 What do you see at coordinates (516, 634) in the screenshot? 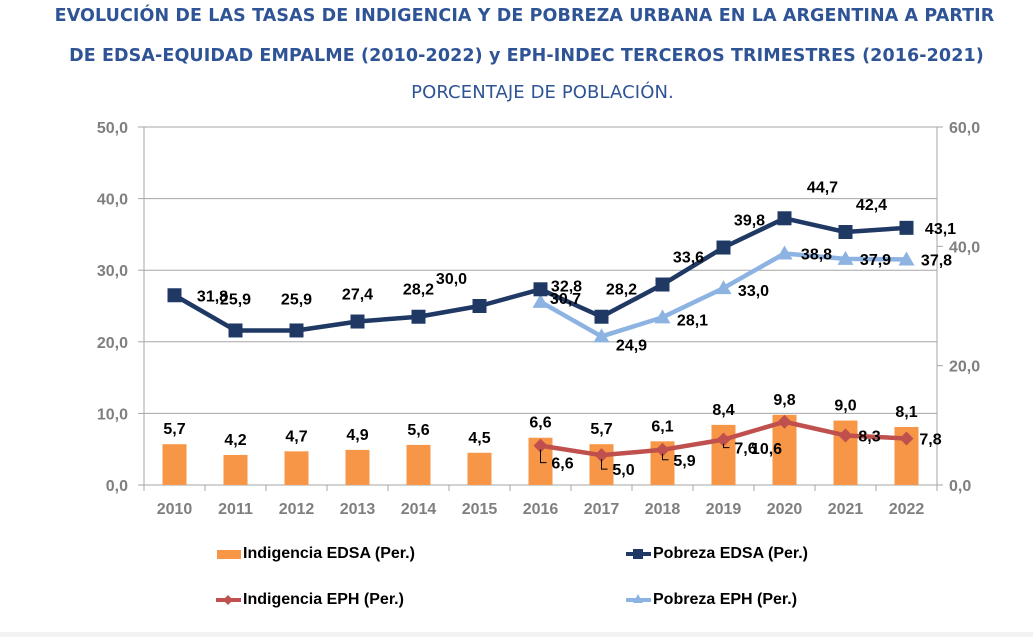
I see `page-bottom-strip` at bounding box center [516, 634].